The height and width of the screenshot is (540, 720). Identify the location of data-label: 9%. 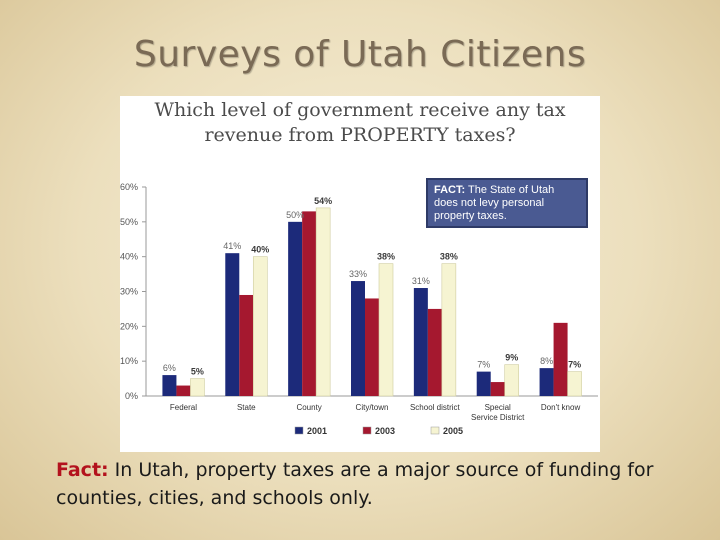
(511, 358).